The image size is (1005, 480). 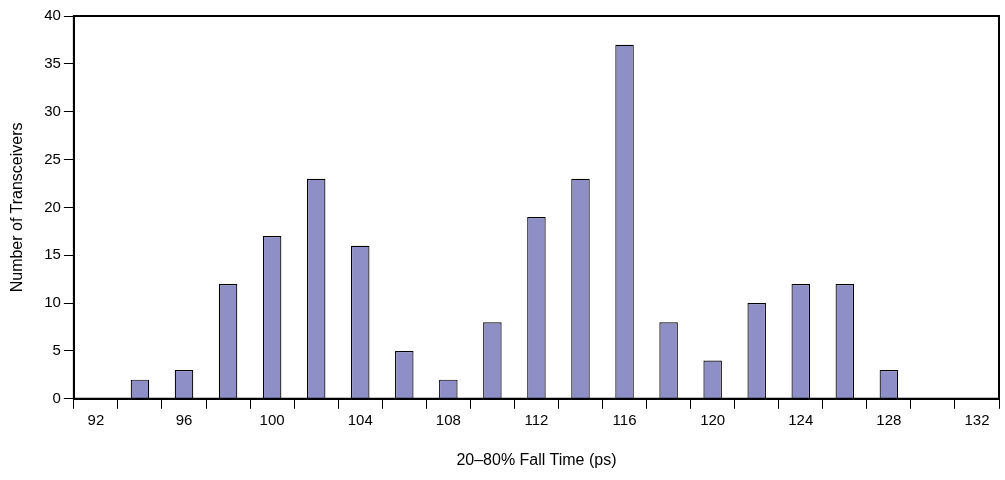 What do you see at coordinates (624, 419) in the screenshot?
I see `x-tick-label: 116` at bounding box center [624, 419].